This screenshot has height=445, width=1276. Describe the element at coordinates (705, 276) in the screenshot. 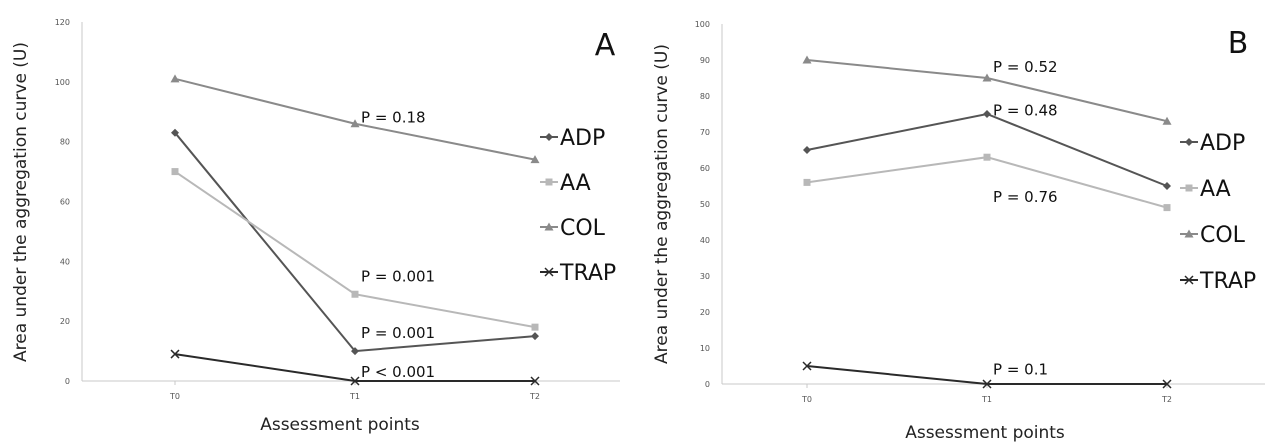

I see `y-tick-label: 30` at that location.